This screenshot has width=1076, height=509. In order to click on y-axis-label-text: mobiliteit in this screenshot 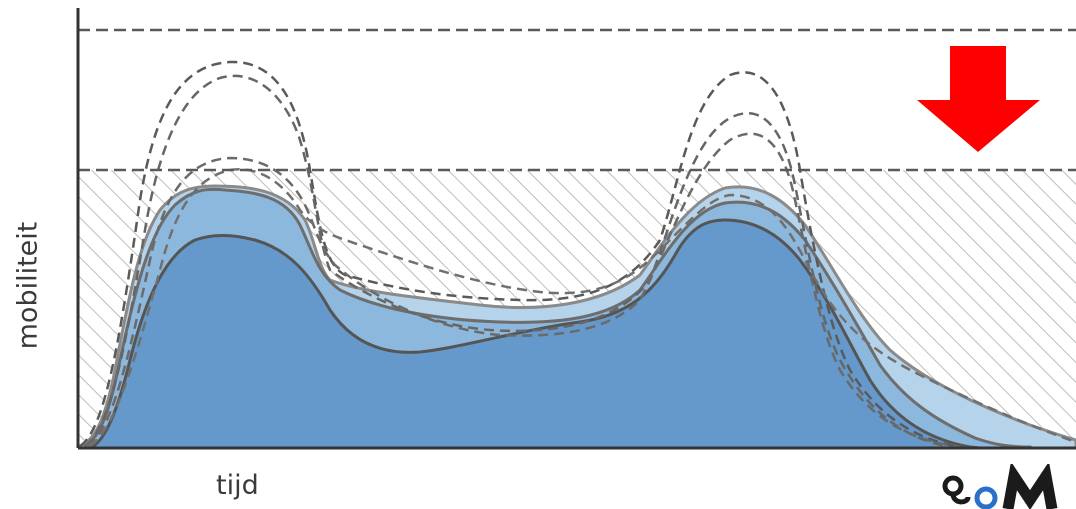, I will do `click(28, 285)`.